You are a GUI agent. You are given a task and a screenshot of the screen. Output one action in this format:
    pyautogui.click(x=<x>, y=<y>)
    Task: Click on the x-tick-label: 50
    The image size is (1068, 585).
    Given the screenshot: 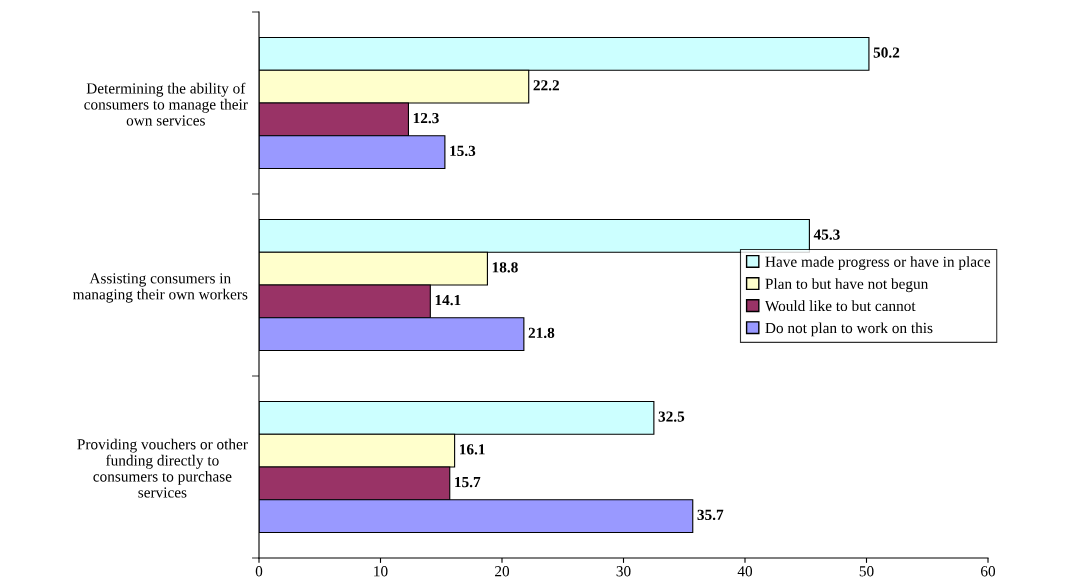 What is the action you would take?
    pyautogui.click(x=866, y=571)
    